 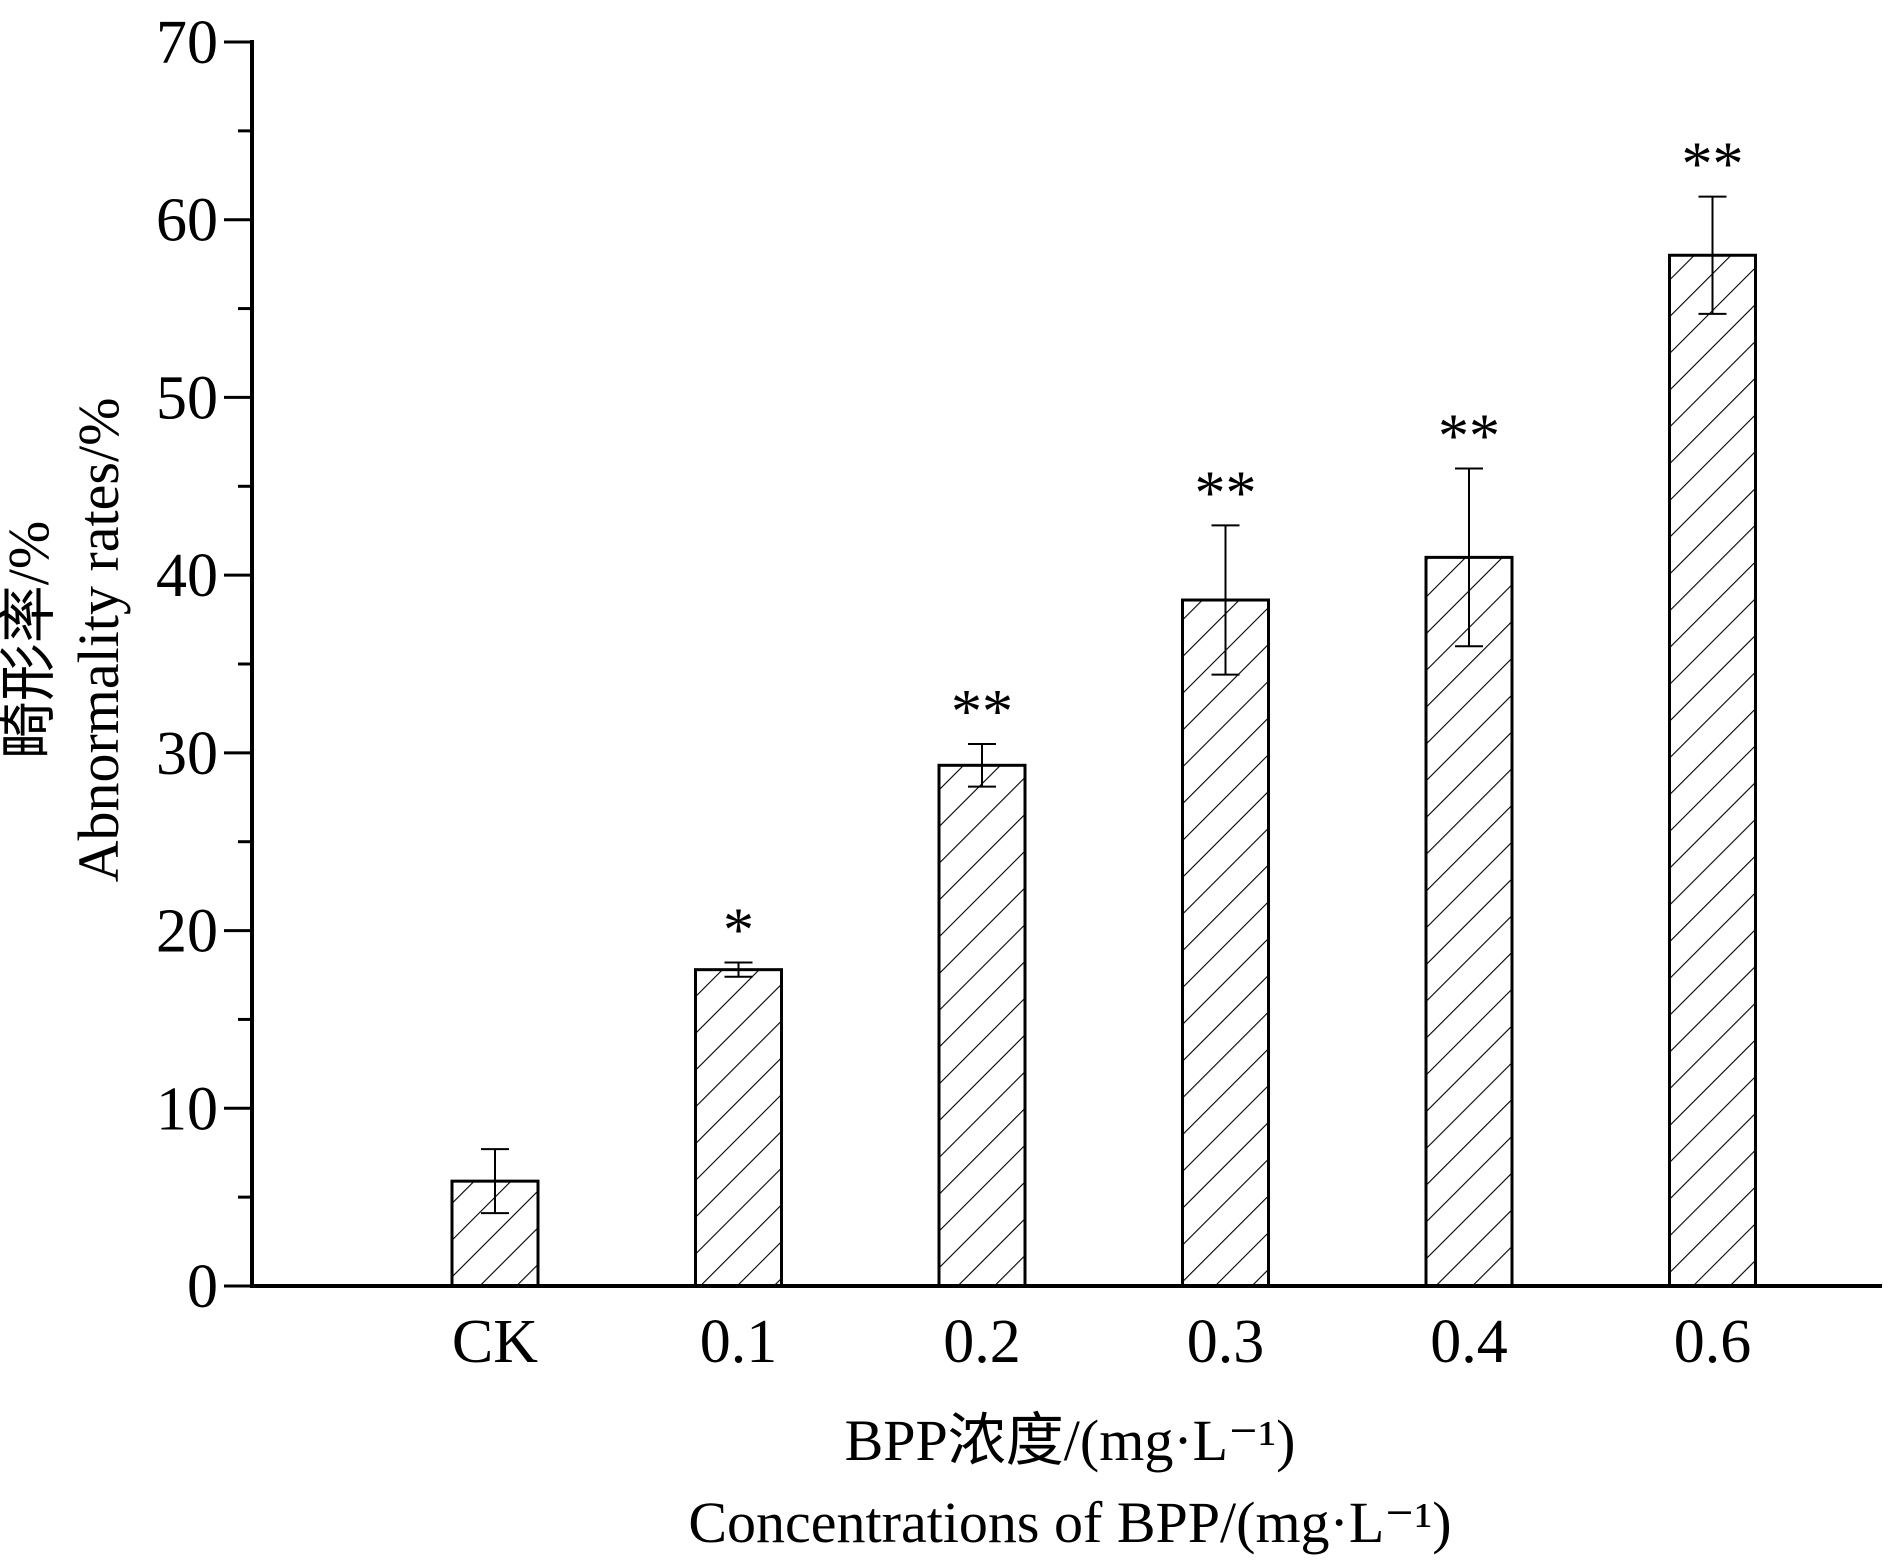 I want to click on y-axis-label-chinese: 畸形率/%, so click(x=30, y=640).